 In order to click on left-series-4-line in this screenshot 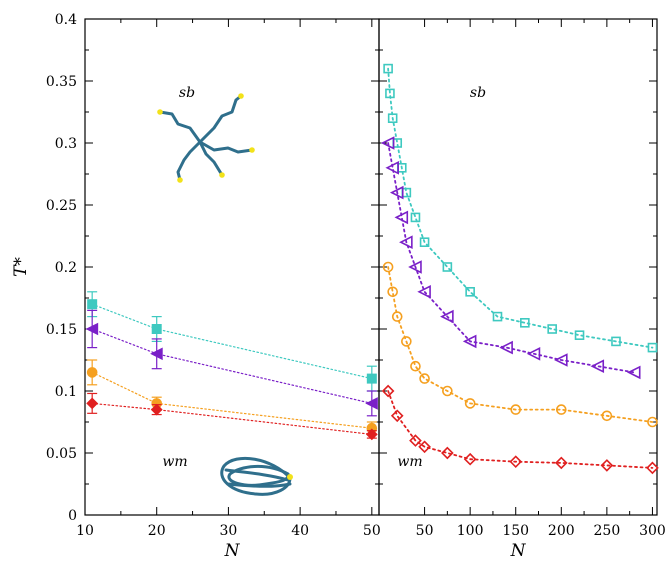, I will do `click(232, 418)`.